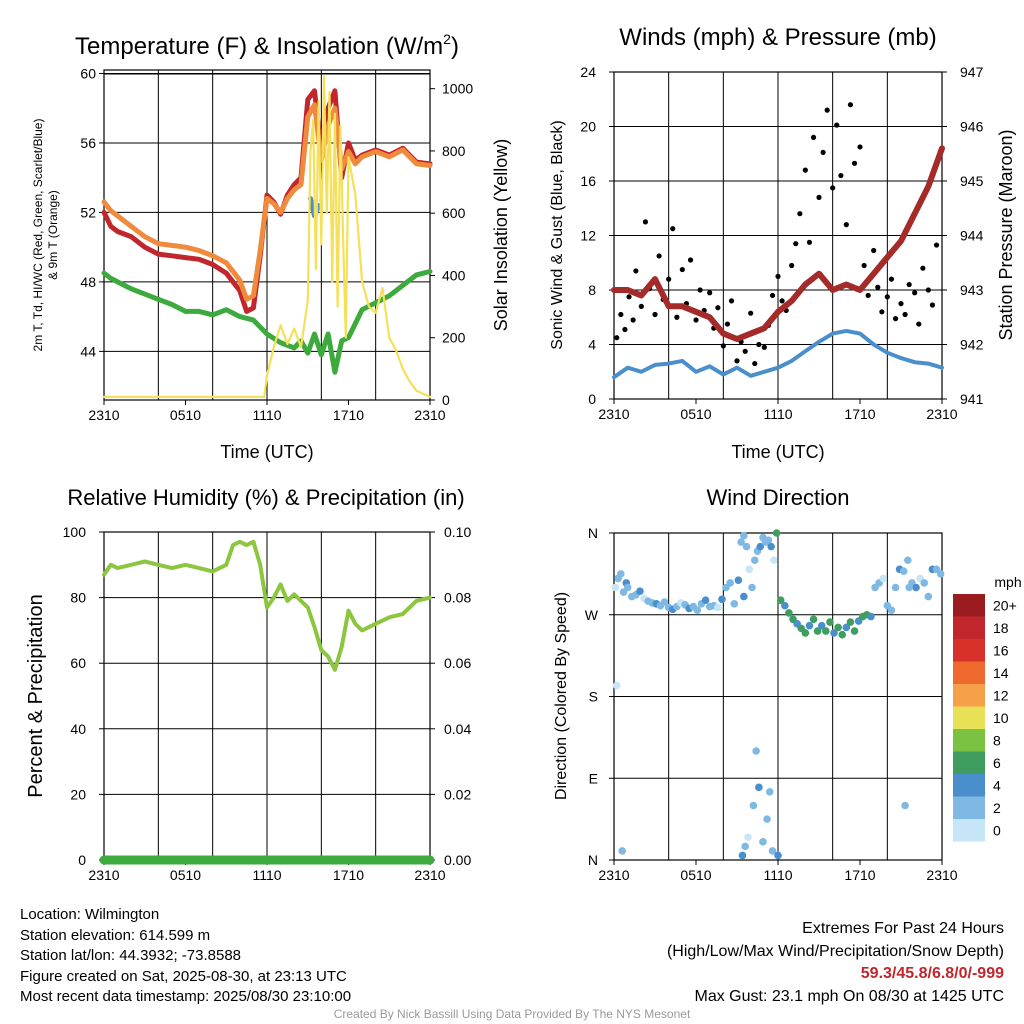  Describe the element at coordinates (348, 875) in the screenshot. I see `rh-xtick-label: 1710` at that location.